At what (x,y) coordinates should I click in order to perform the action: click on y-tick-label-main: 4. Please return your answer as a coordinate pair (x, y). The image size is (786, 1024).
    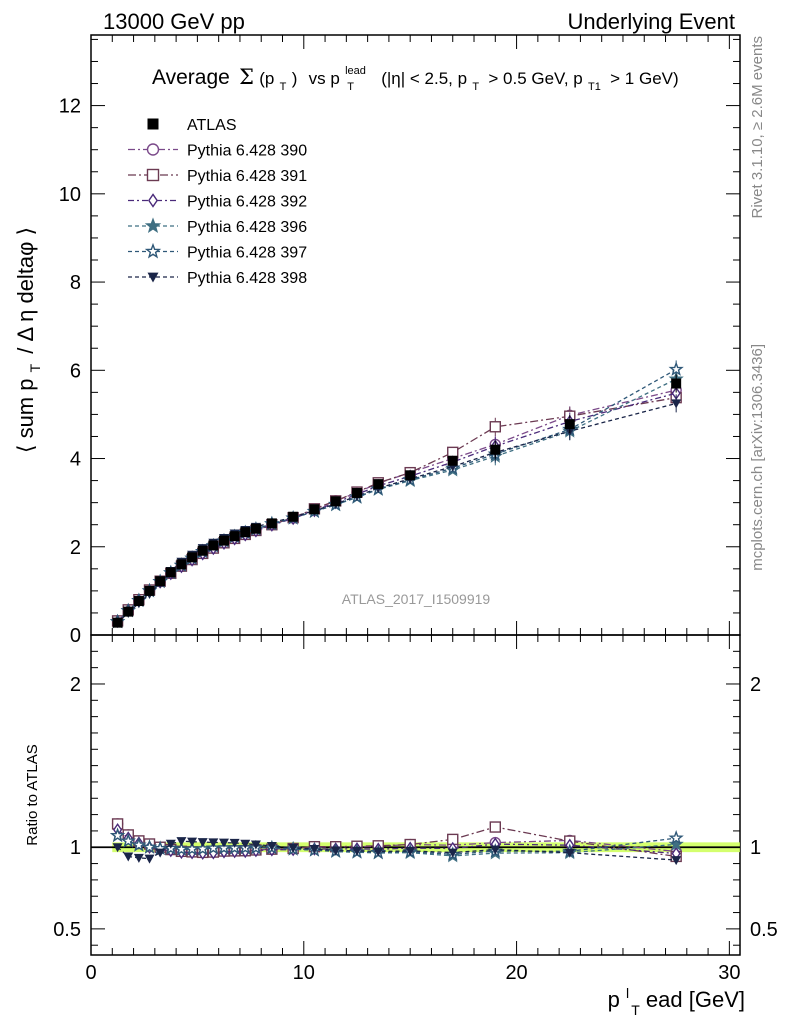
    Looking at the image, I should click on (75, 460).